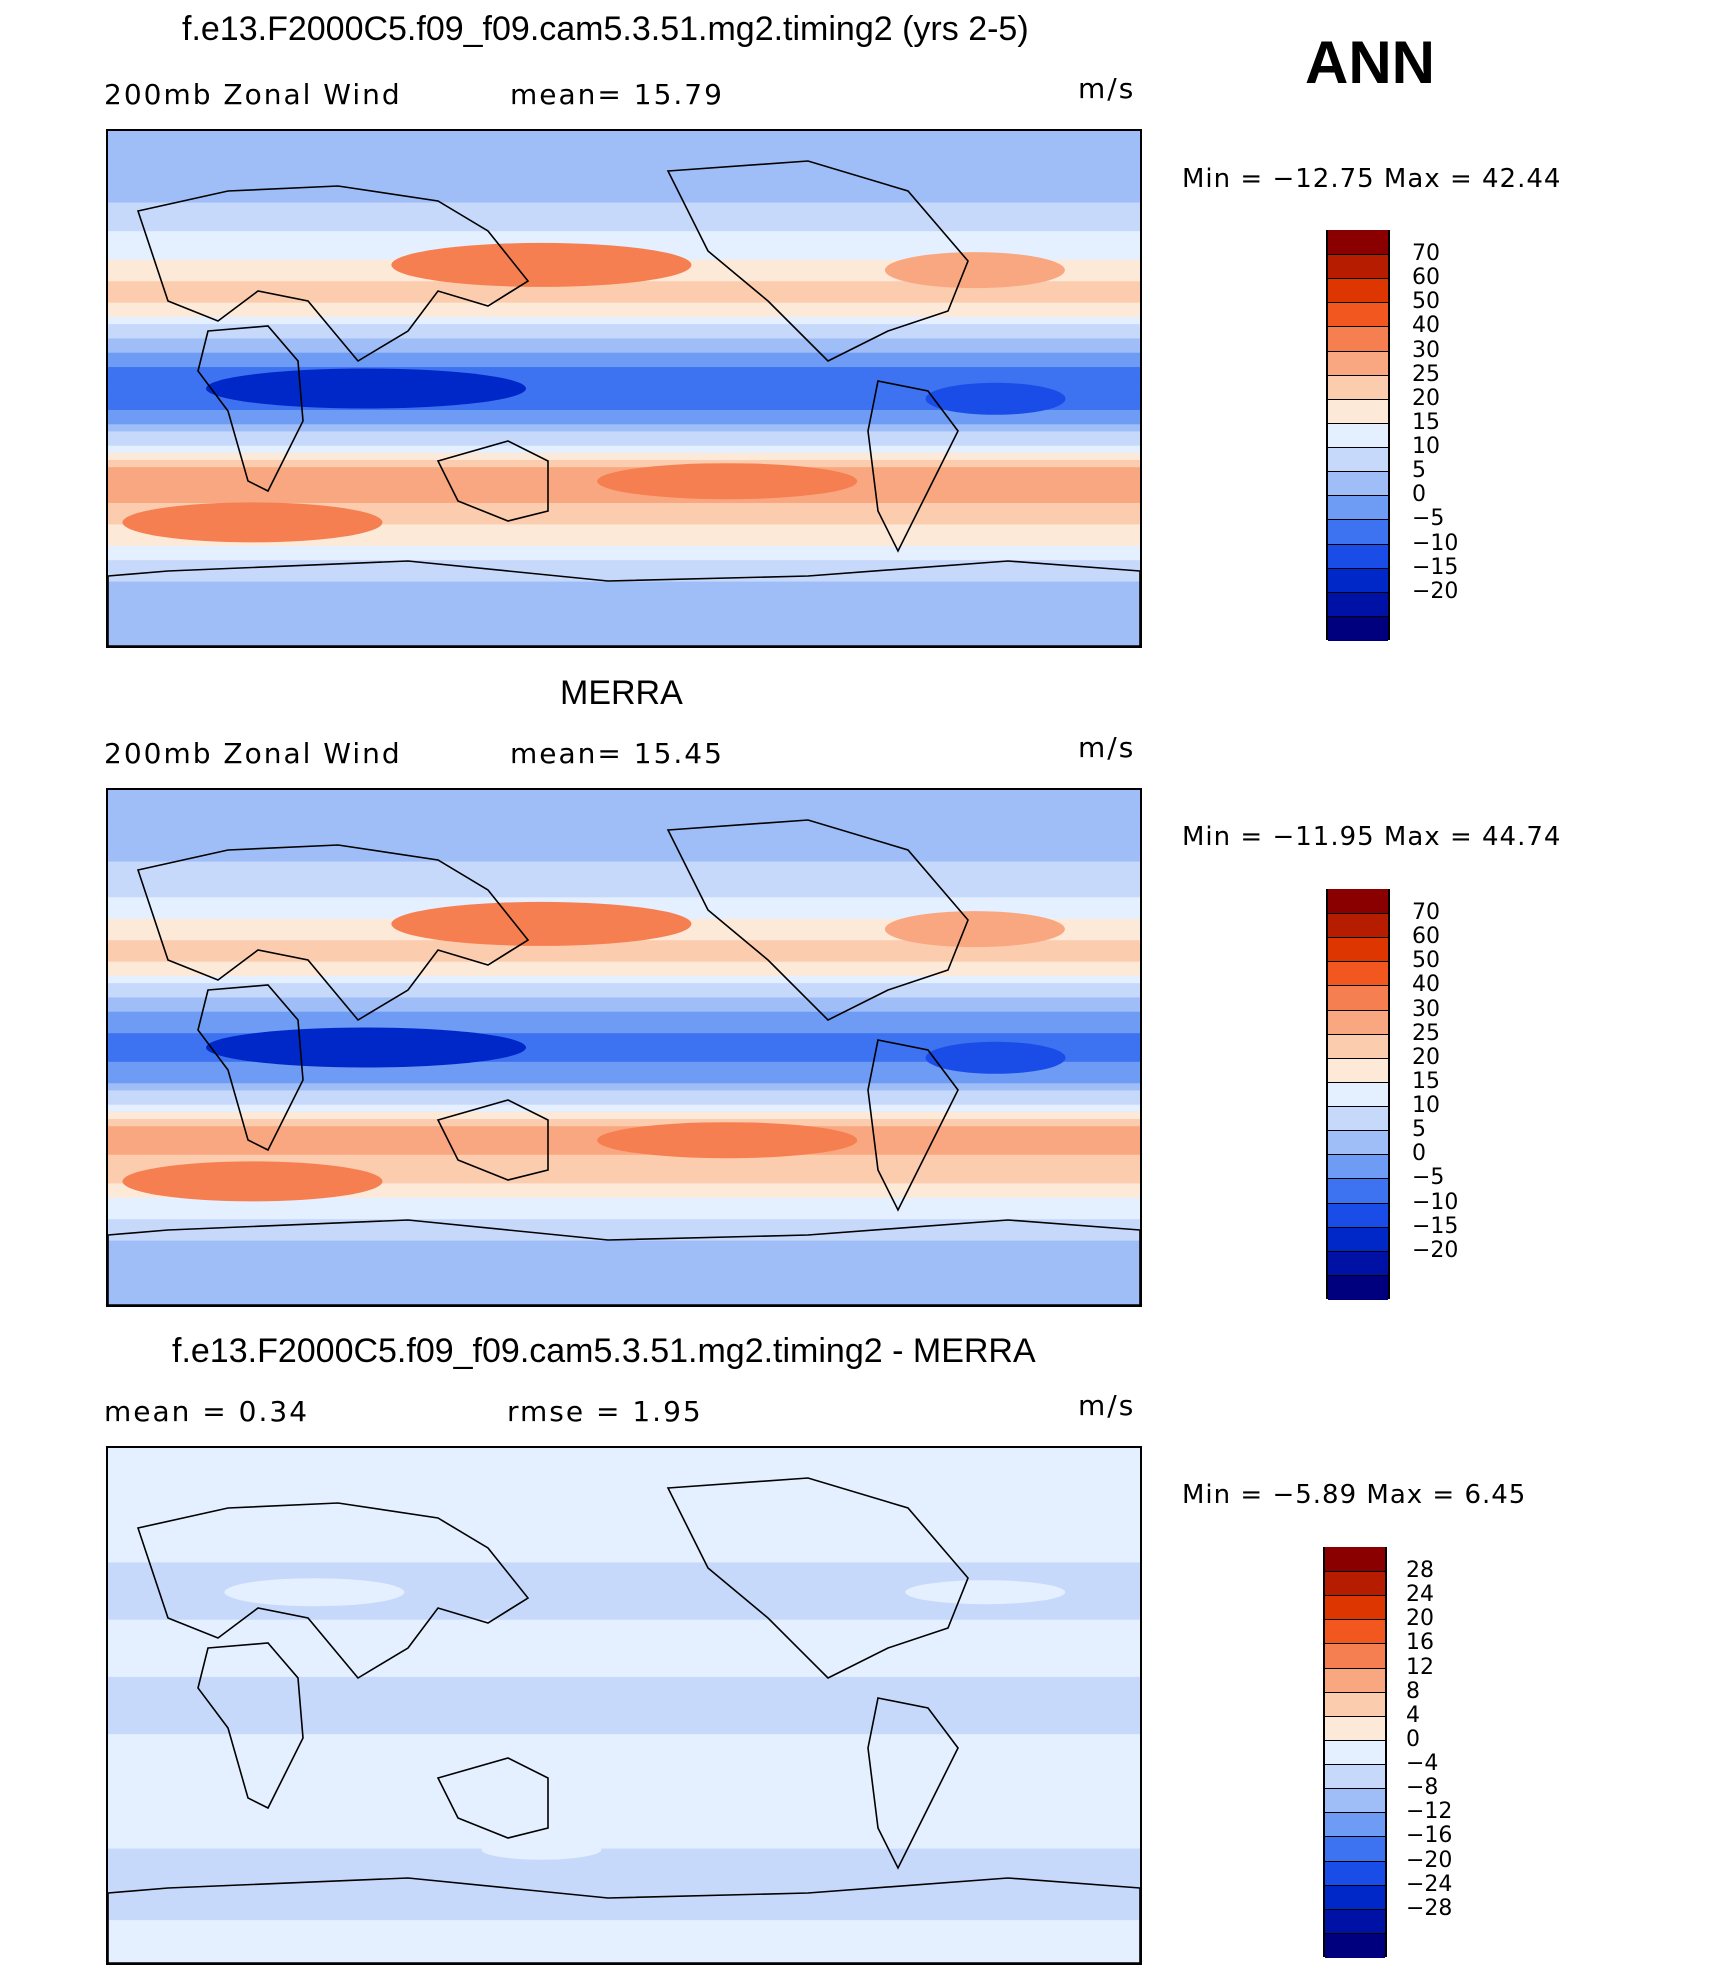  Describe the element at coordinates (1429, 1812) in the screenshot. I see `colorbar-tick-label: −12` at that location.